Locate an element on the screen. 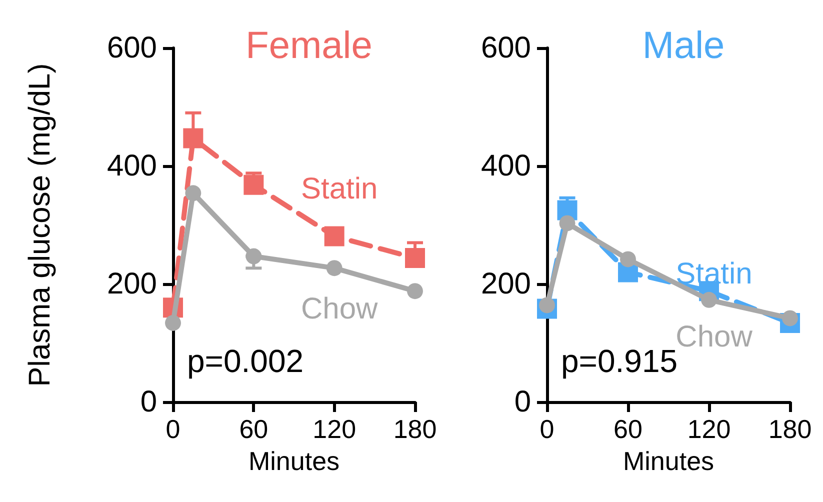  annotation: p=0.915 is located at coordinates (619, 361).